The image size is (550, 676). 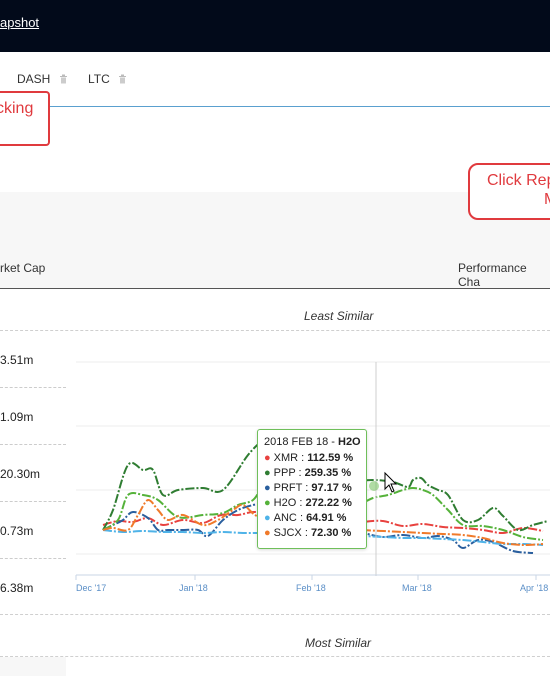 I want to click on series-line-anc, so click(x=323, y=537).